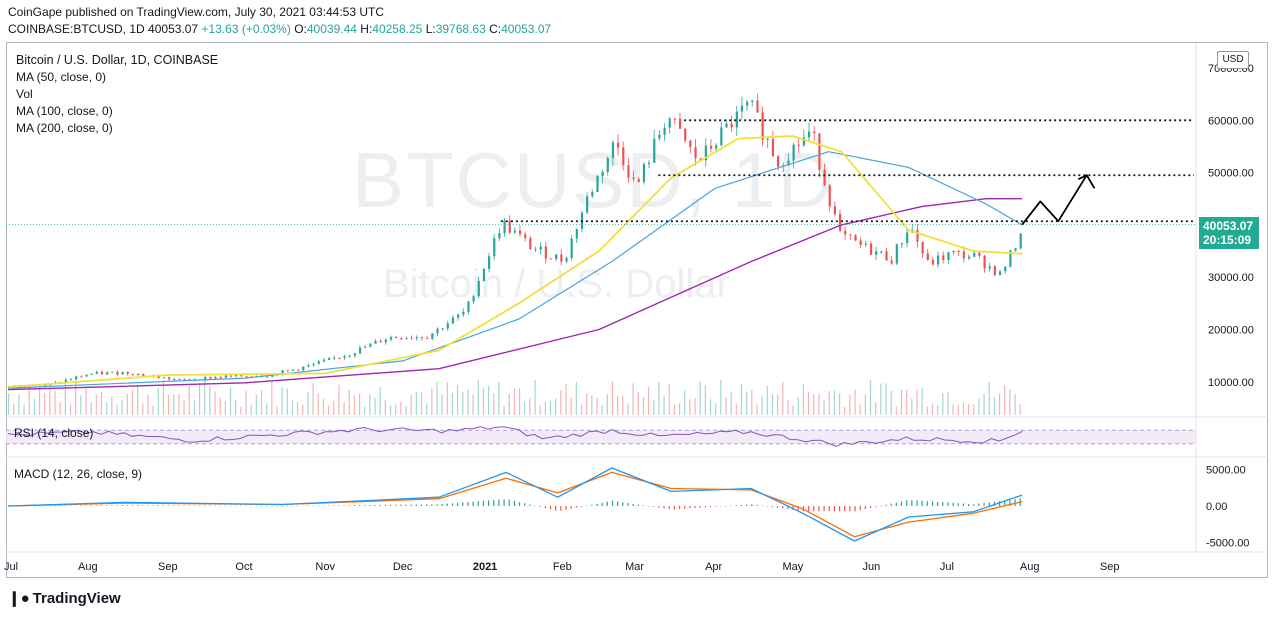 This screenshot has height=617, width=1274. I want to click on last-price-tag: 40053.07 20:15:09, so click(1229, 233).